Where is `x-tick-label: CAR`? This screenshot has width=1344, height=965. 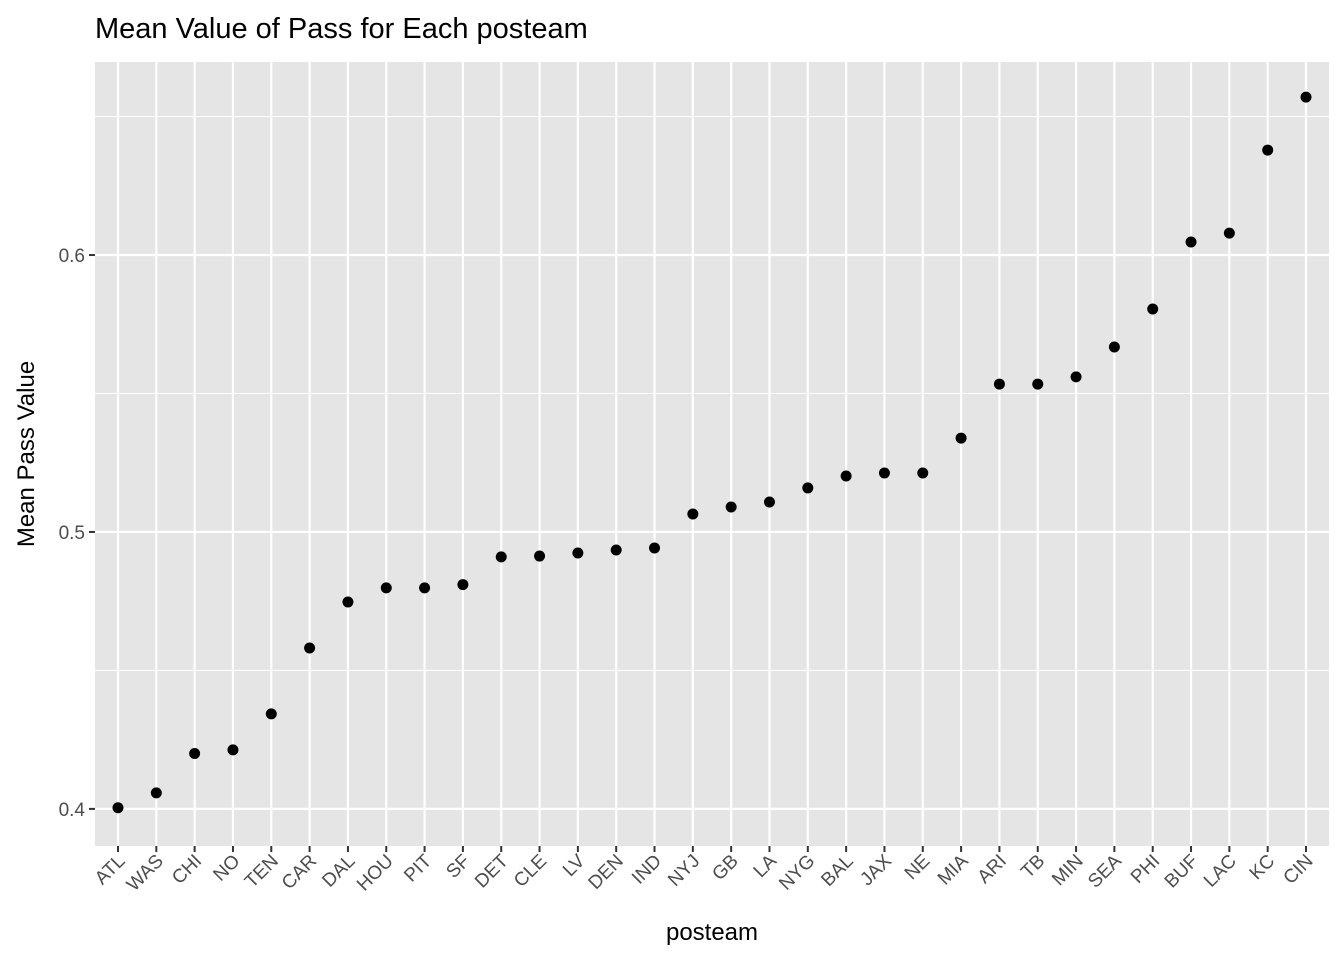 x-tick-label: CAR is located at coordinates (299, 872).